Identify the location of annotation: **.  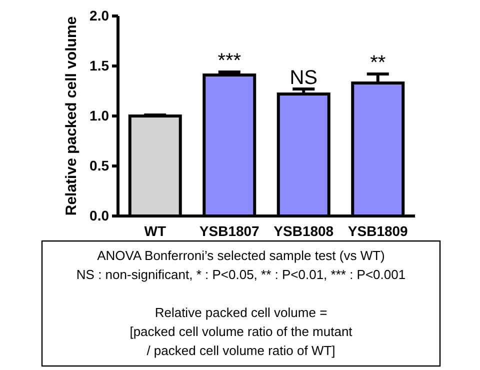
(378, 63).